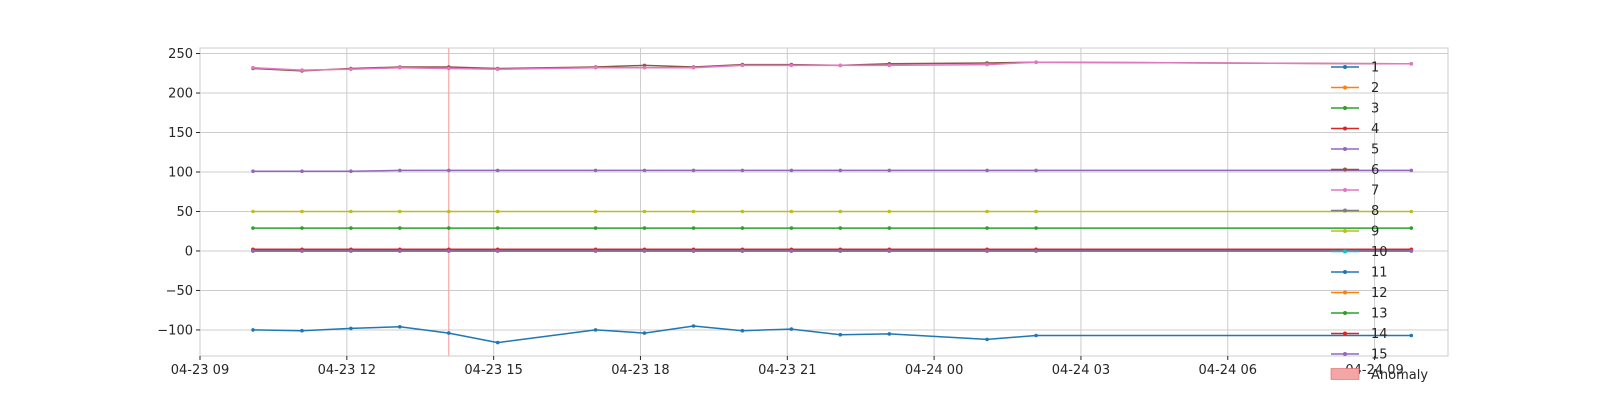 The width and height of the screenshot is (1600, 400). I want to click on x-tick-label: 04-24 03, so click(1081, 370).